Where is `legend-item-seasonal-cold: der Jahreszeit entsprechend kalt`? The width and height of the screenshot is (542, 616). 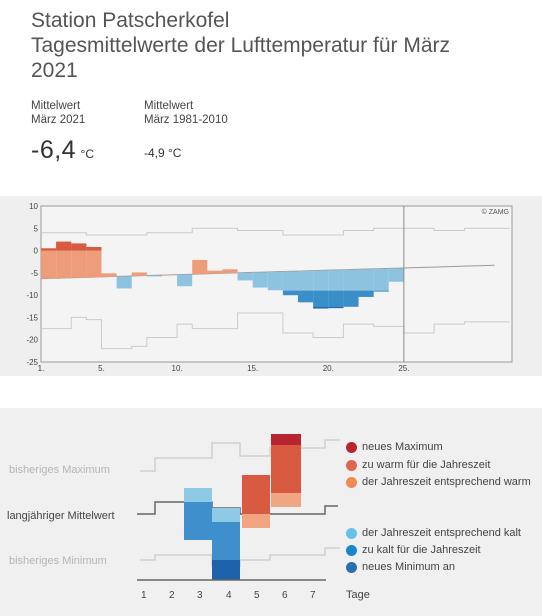
legend-item-seasonal-cold: der Jahreszeit entsprechend kalt is located at coordinates (433, 533).